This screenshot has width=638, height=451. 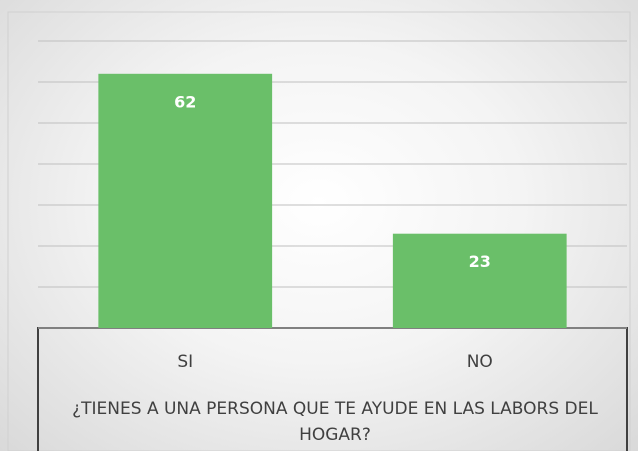 I want to click on x-tick-label: NO, so click(x=480, y=362).